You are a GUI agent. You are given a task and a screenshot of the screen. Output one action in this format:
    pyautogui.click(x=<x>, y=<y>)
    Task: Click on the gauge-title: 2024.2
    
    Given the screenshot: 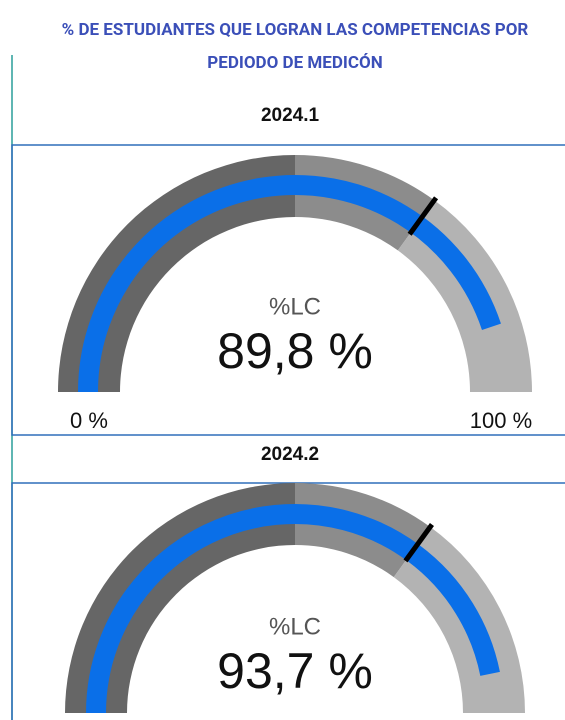 What is the action you would take?
    pyautogui.click(x=290, y=454)
    